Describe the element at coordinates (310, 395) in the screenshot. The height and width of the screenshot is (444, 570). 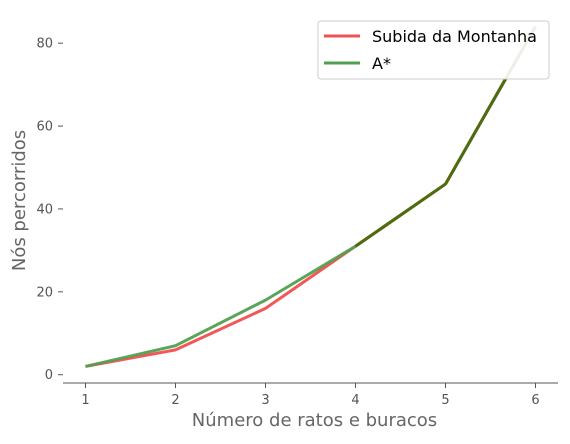
I see `x-axis-ticks: 1 2 3 4 5 6` at that location.